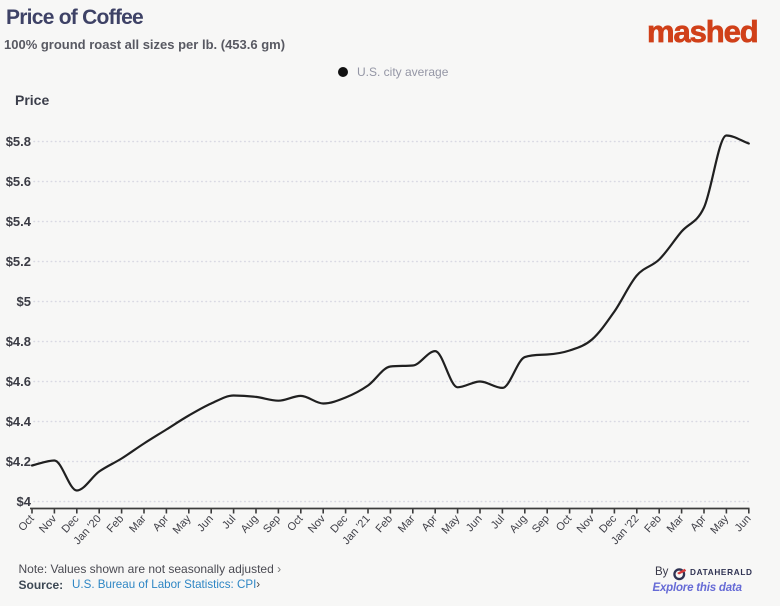 Image resolution: width=780 pixels, height=606 pixels. What do you see at coordinates (19, 221) in the screenshot?
I see `svg-text: $5.4` at bounding box center [19, 221].